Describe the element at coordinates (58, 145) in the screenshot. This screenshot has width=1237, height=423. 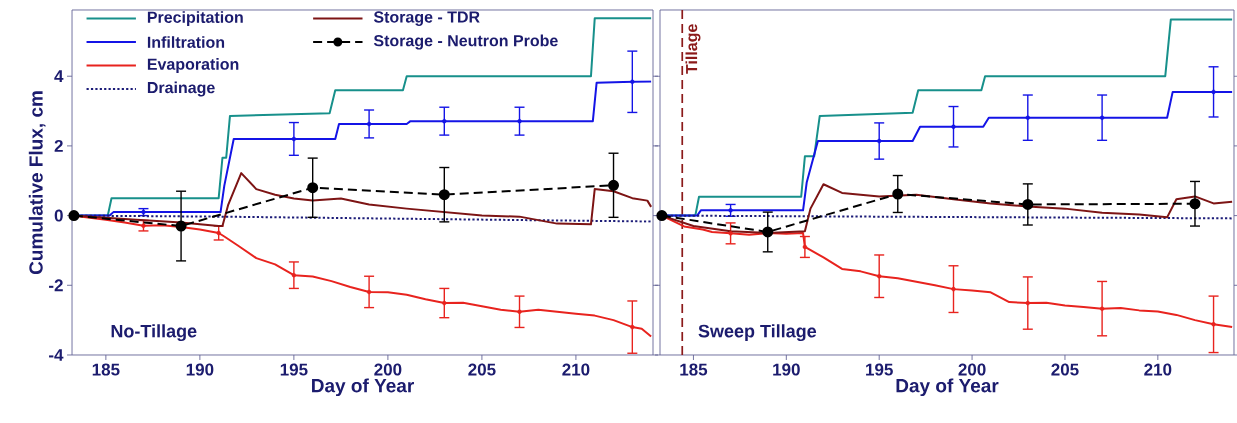
I see `y-tick-label: 2` at that location.